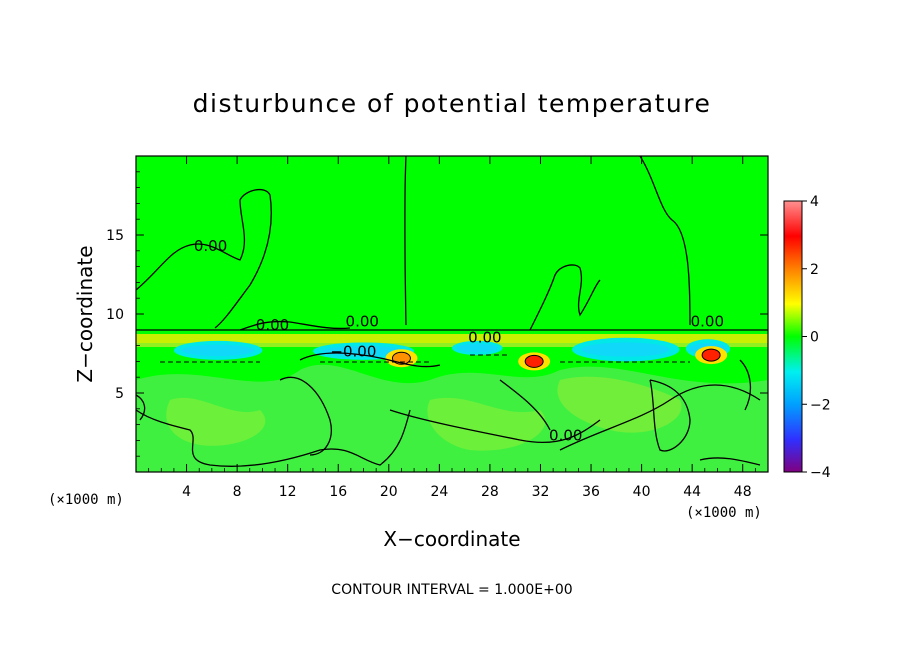  What do you see at coordinates (115, 315) in the screenshot?
I see `y-tick-label: 10` at bounding box center [115, 315].